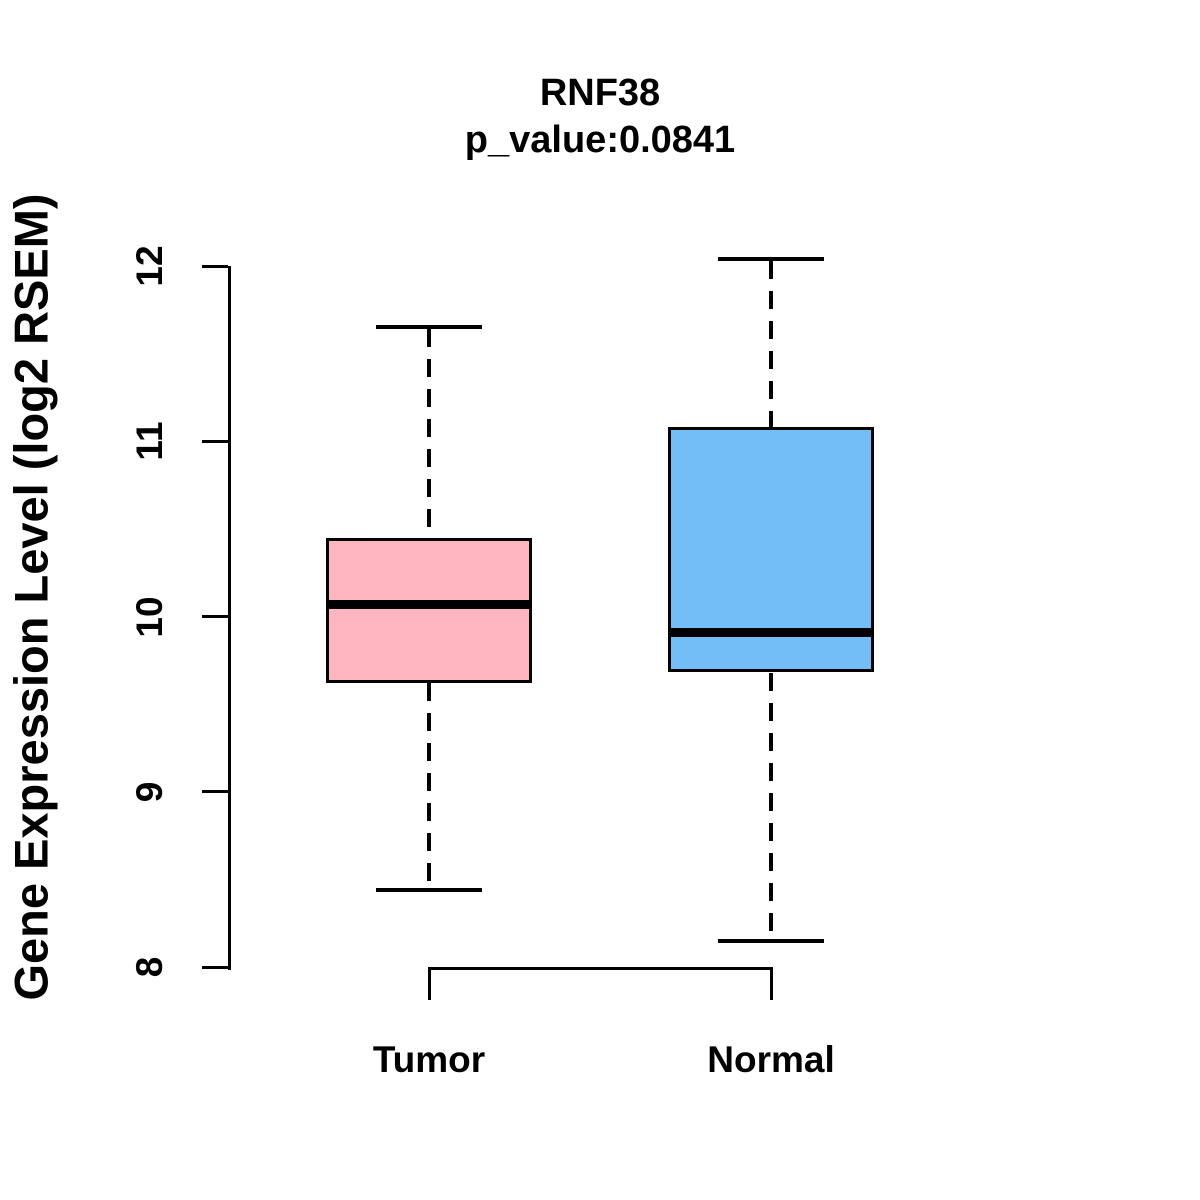  What do you see at coordinates (31, 597) in the screenshot?
I see `y-axis-title: Gene Expression Level (log2 RSEM)` at bounding box center [31, 597].